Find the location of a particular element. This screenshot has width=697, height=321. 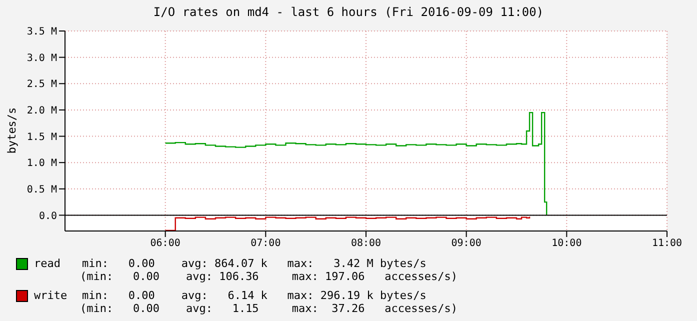

legend-label: write is located at coordinates (51, 295).